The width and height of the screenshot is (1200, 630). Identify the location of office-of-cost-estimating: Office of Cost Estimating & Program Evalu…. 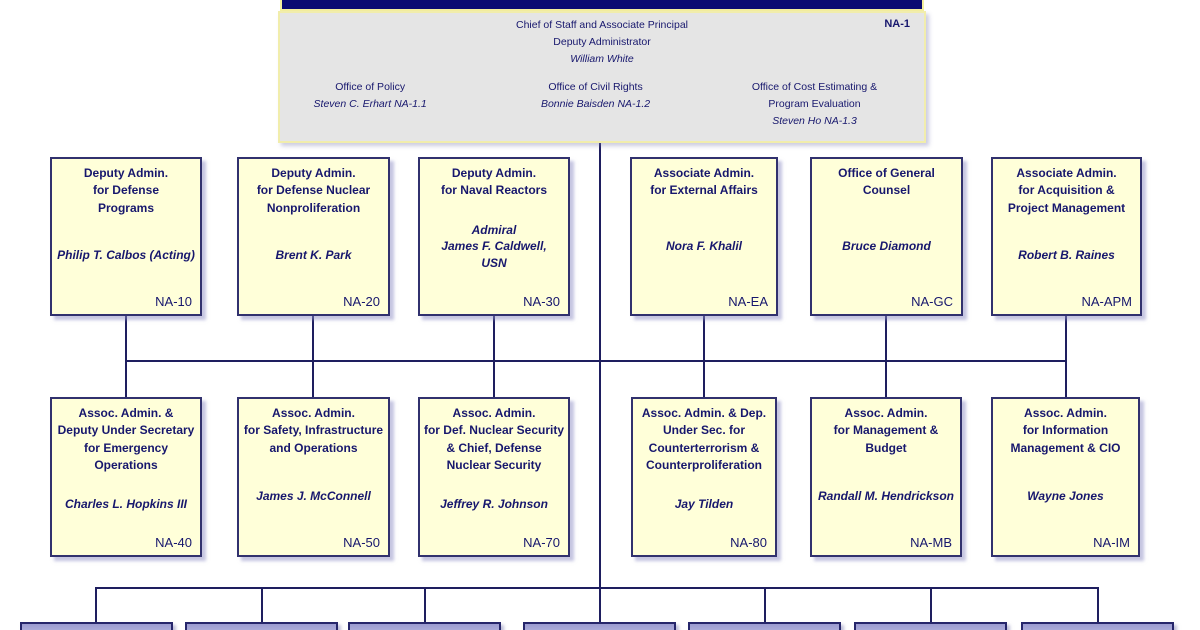
(814, 104).